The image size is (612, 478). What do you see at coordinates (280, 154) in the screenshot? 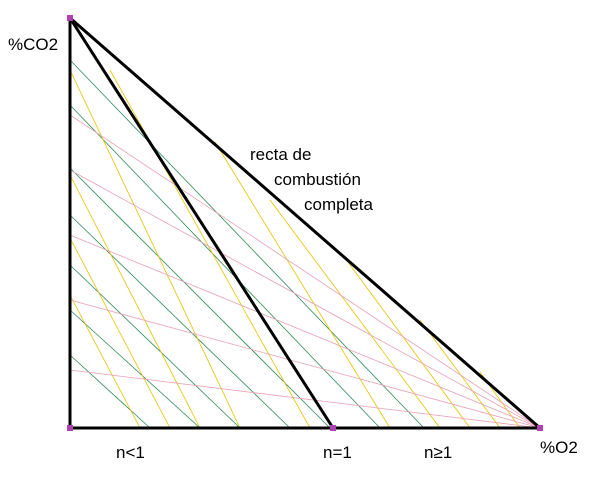
I see `curve-label-line1: recta de` at bounding box center [280, 154].